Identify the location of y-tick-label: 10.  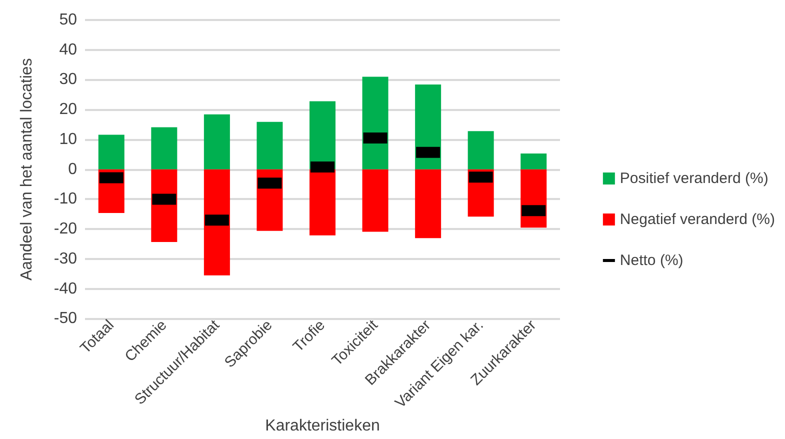
(68, 139).